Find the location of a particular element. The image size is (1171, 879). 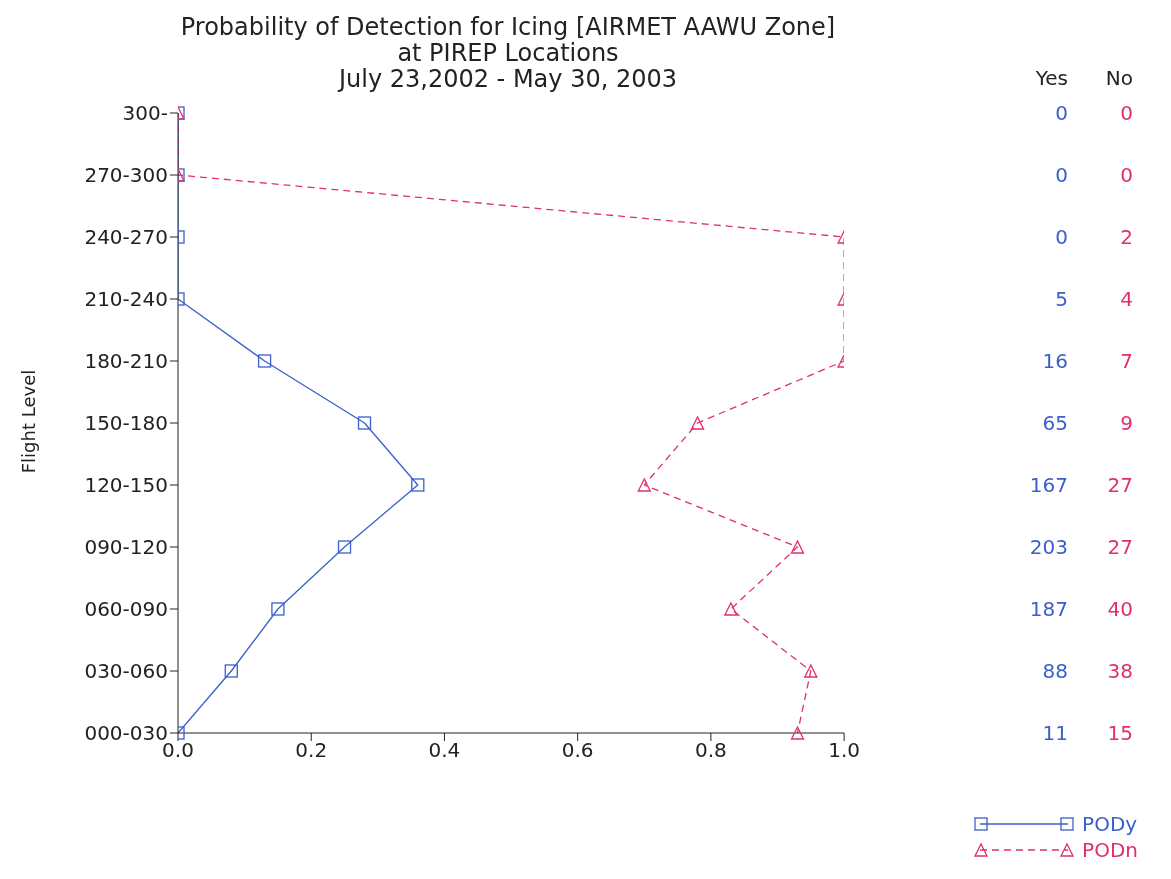

y-tick-label: 090-120 is located at coordinates (126, 547).